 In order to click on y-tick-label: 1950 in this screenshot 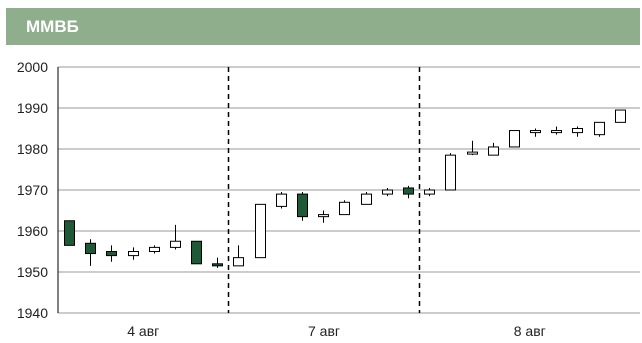, I will do `click(32, 272)`.